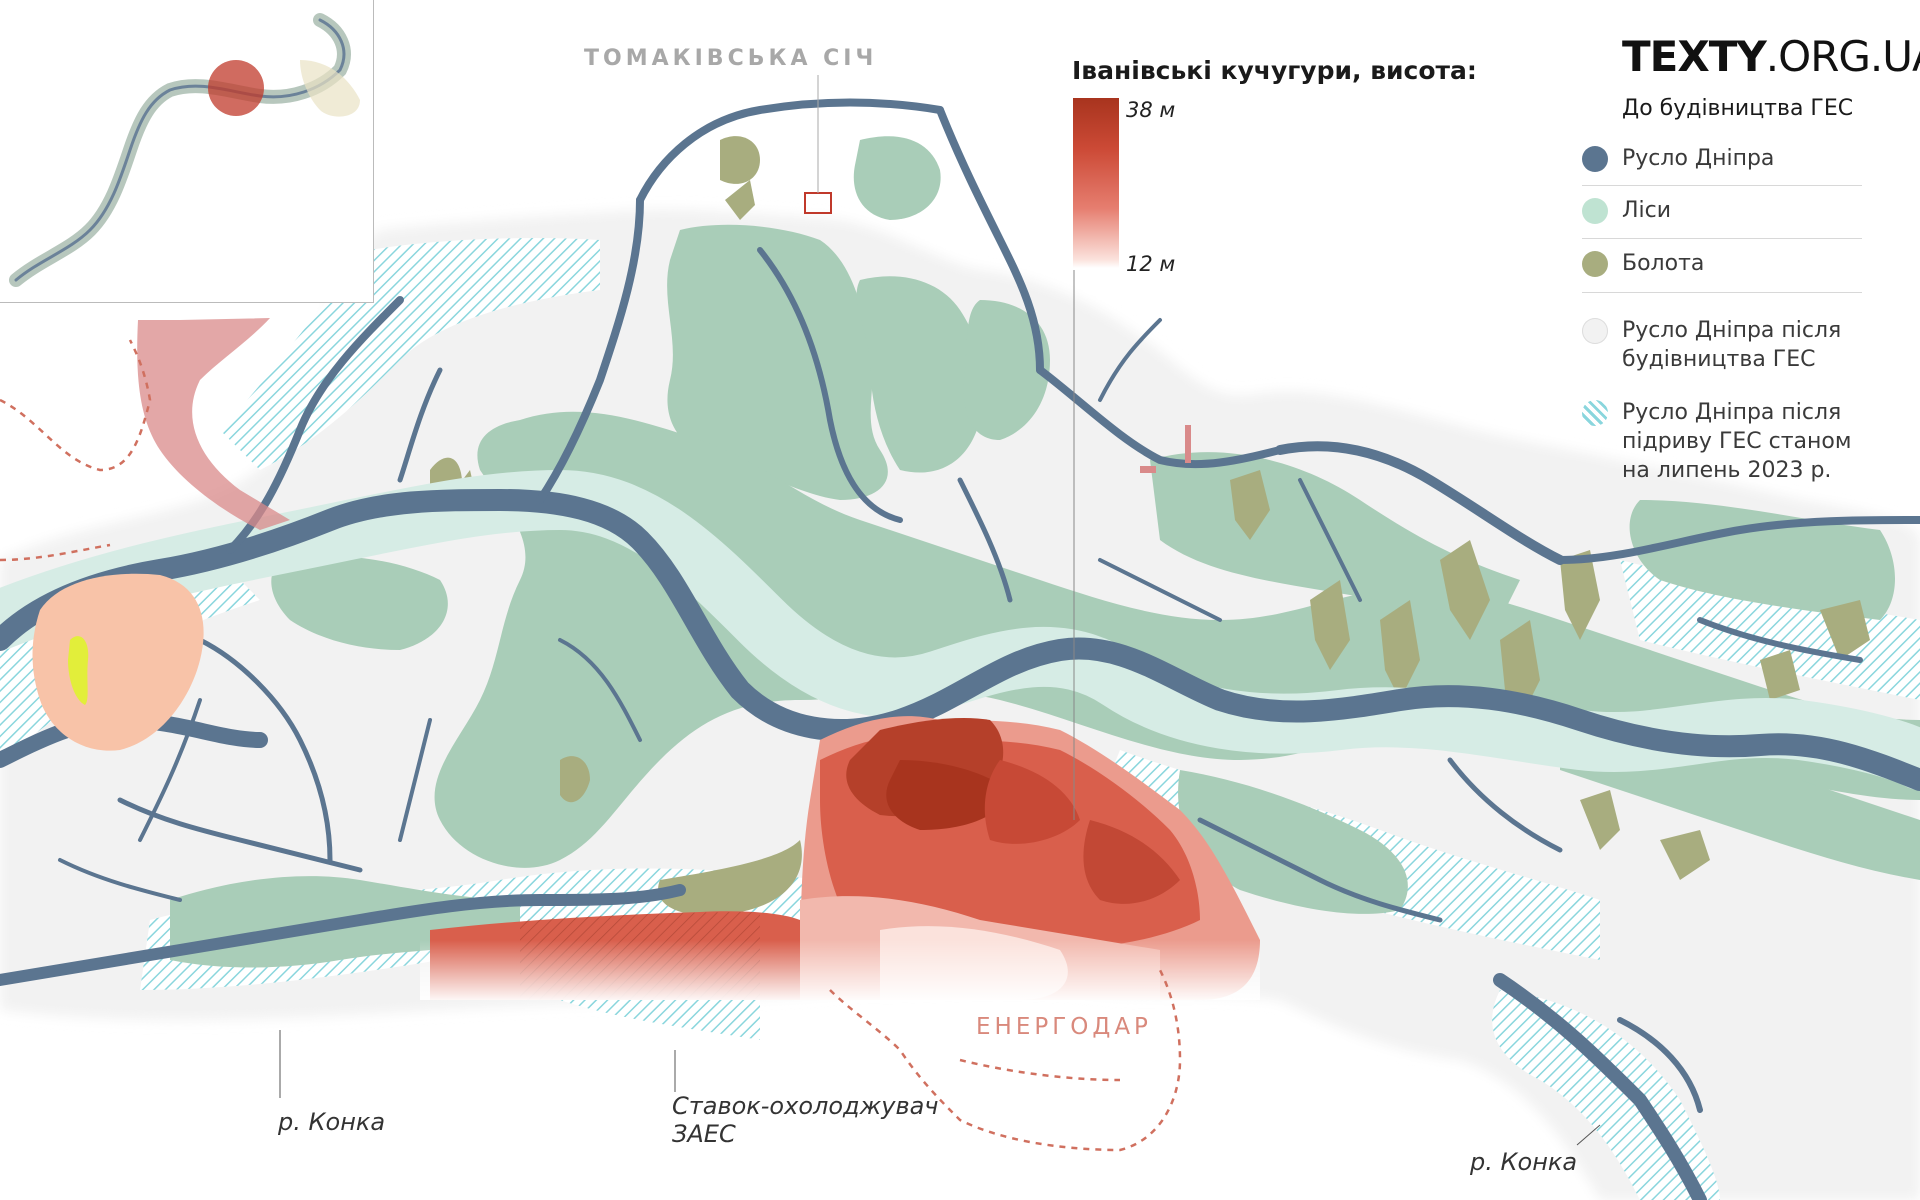 Image resolution: width=1920 pixels, height=1200 pixels. What do you see at coordinates (1647, 210) in the screenshot?
I see `legend-label: Ліси` at bounding box center [1647, 210].